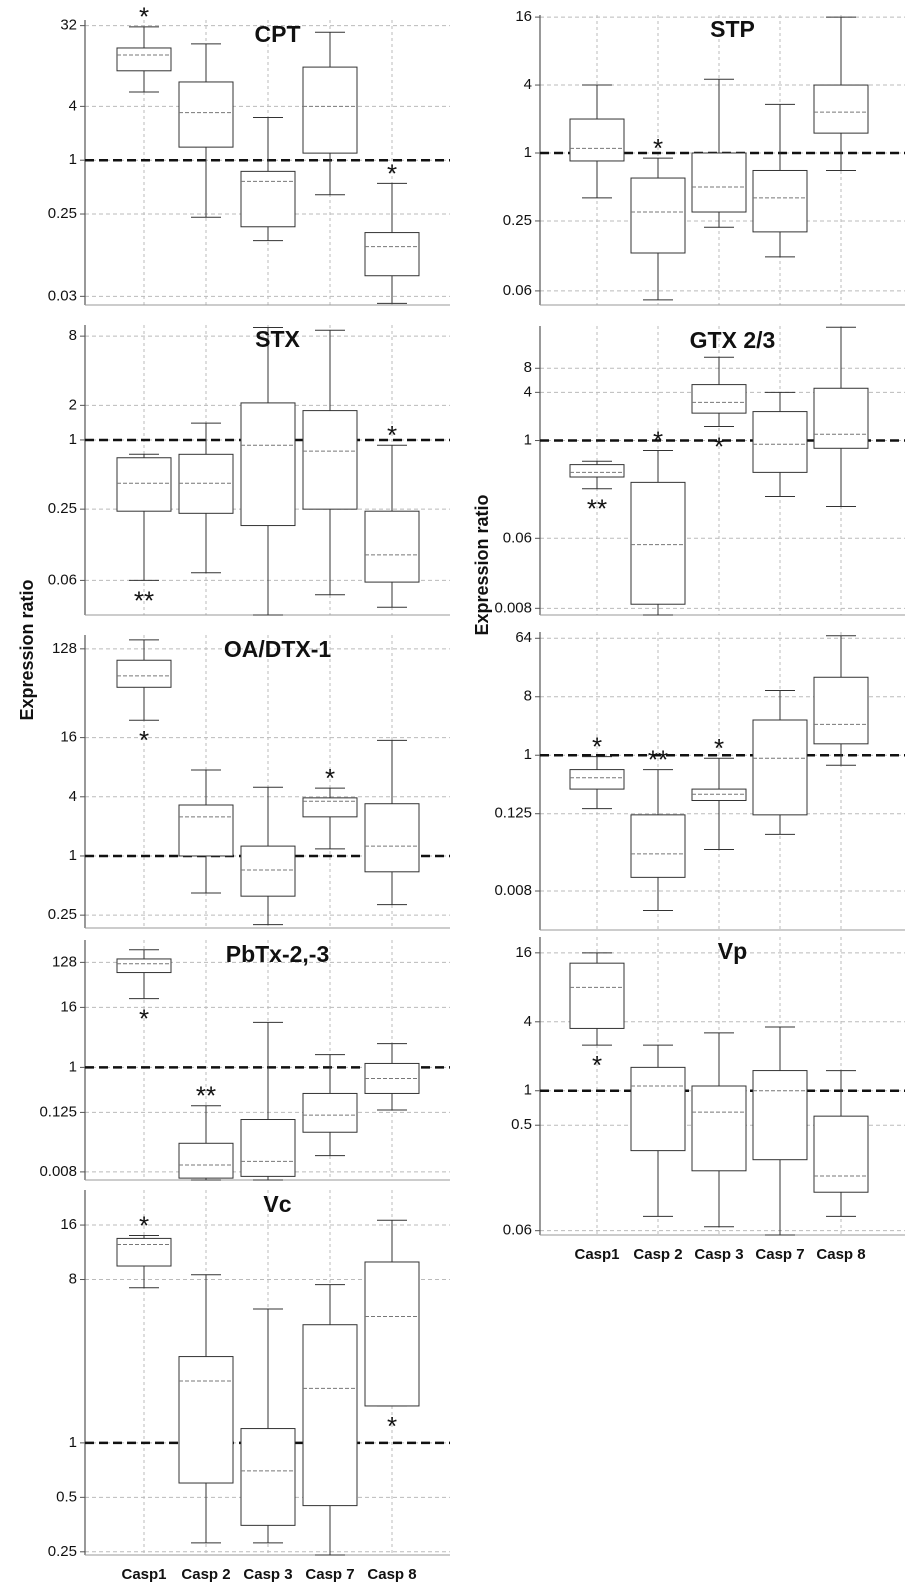 The height and width of the screenshot is (1591, 909). I want to click on y-tick-label: 2, so click(73, 404).